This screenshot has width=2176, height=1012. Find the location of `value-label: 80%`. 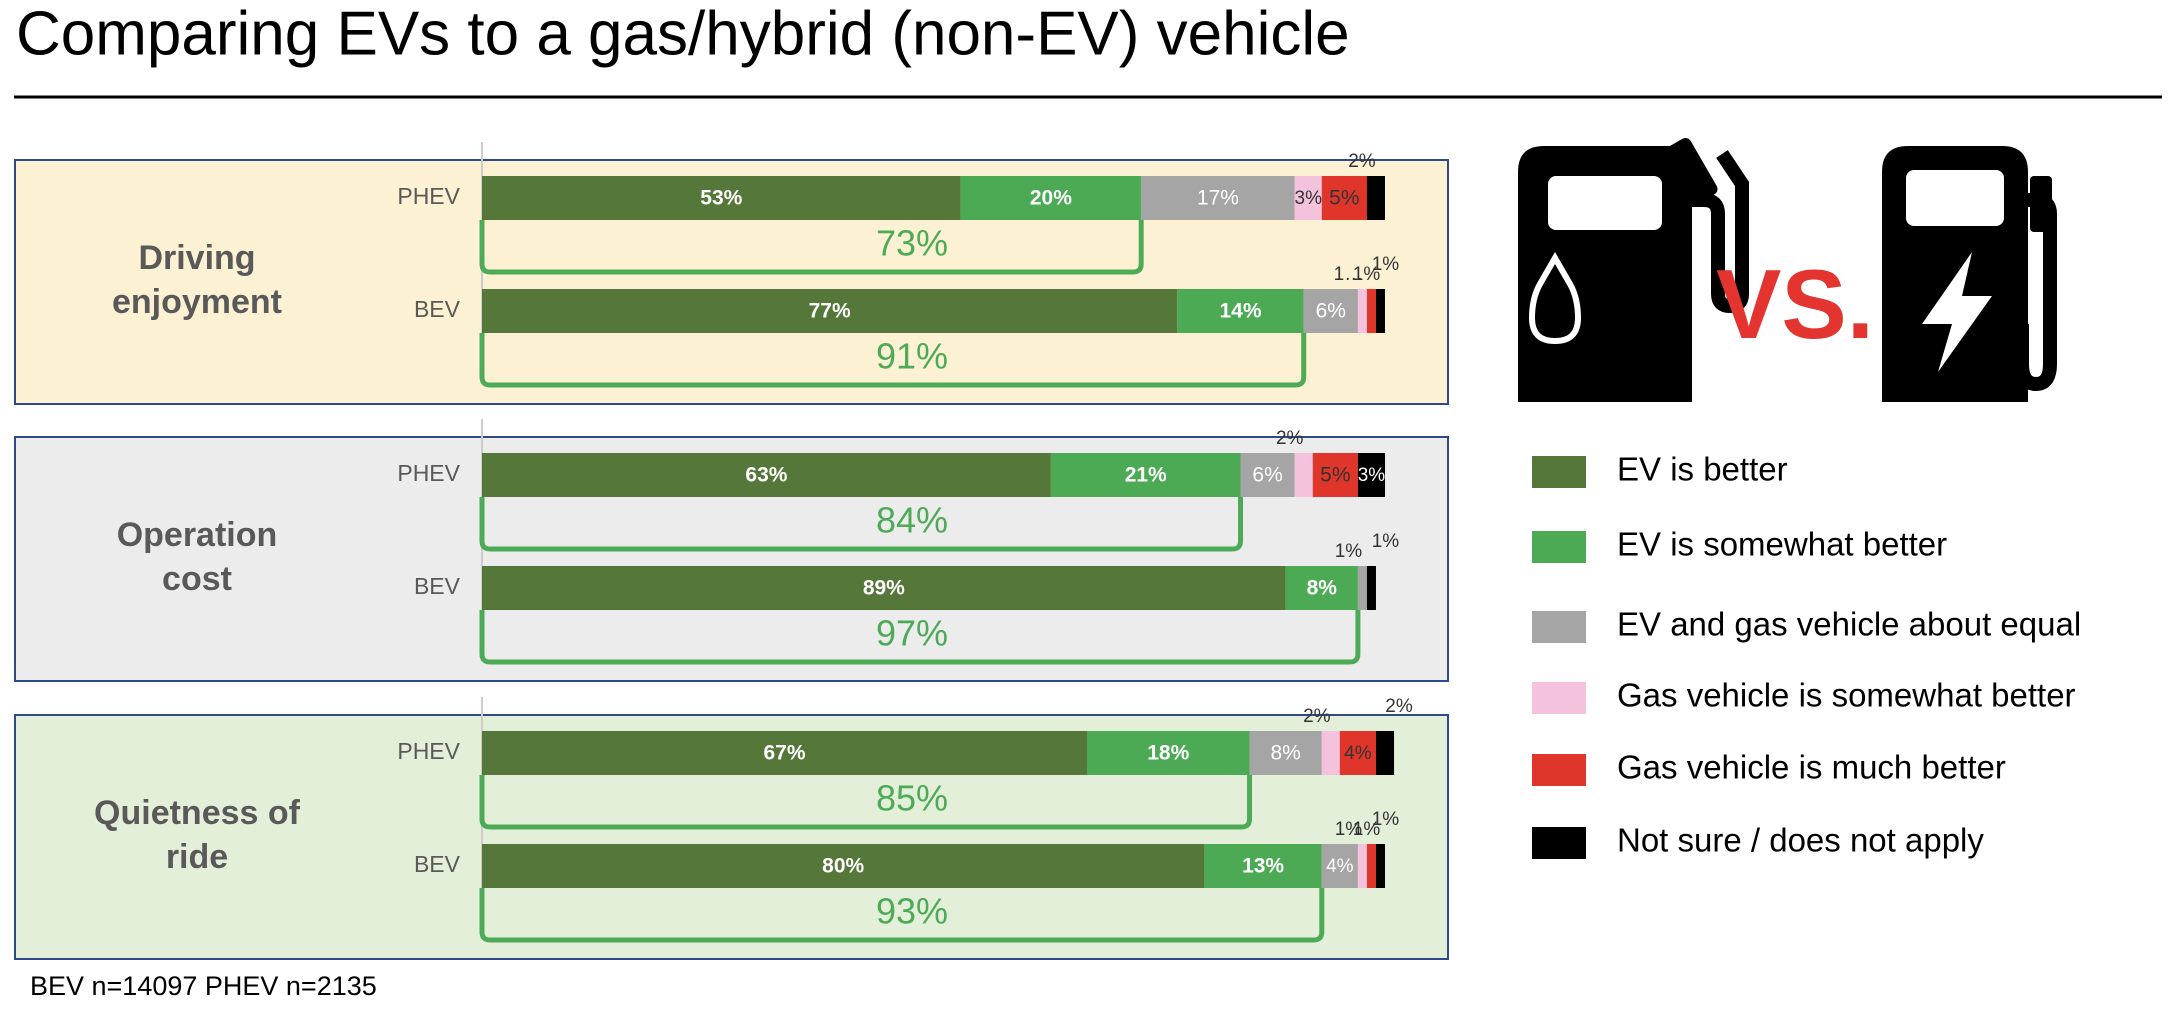

value-label: 80% is located at coordinates (843, 866).